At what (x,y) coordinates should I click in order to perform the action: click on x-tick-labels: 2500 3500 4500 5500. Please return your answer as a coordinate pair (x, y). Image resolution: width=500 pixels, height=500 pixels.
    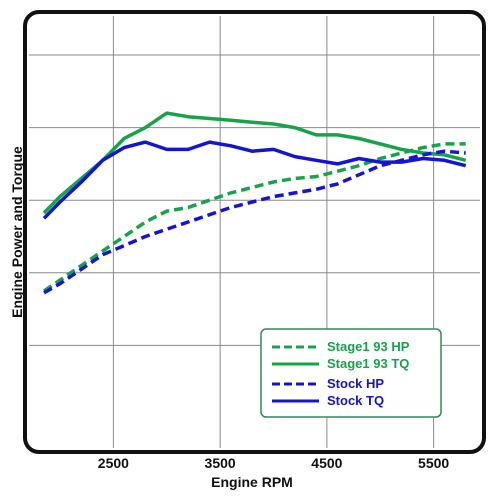
    Looking at the image, I should click on (274, 463).